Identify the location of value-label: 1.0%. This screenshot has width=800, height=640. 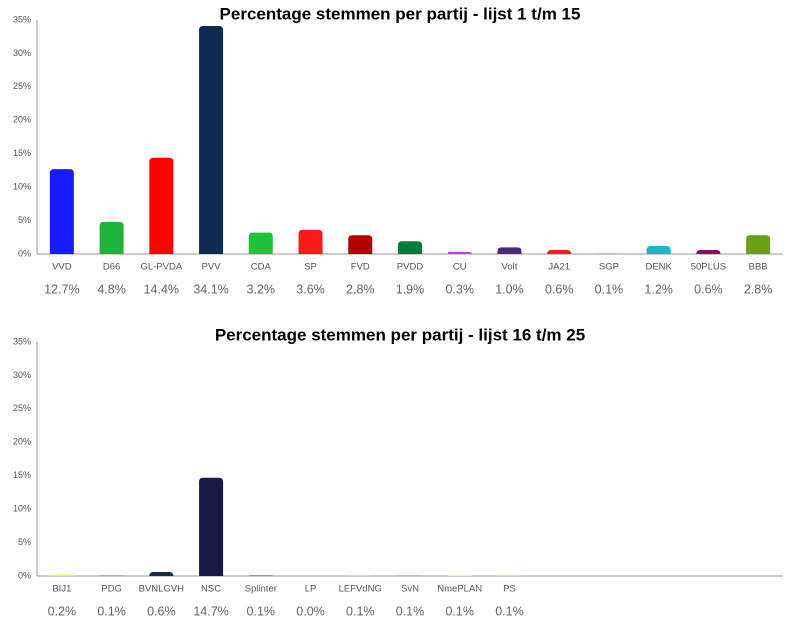
(509, 289).